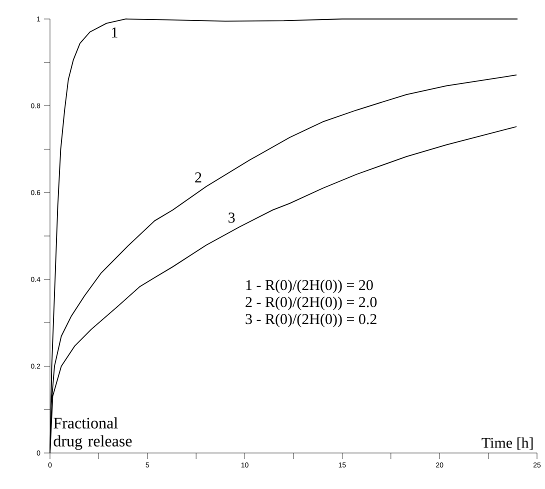 This screenshot has width=545, height=489. What do you see at coordinates (93, 433) in the screenshot?
I see `y-axis-title: Fractional drug release` at bounding box center [93, 433].